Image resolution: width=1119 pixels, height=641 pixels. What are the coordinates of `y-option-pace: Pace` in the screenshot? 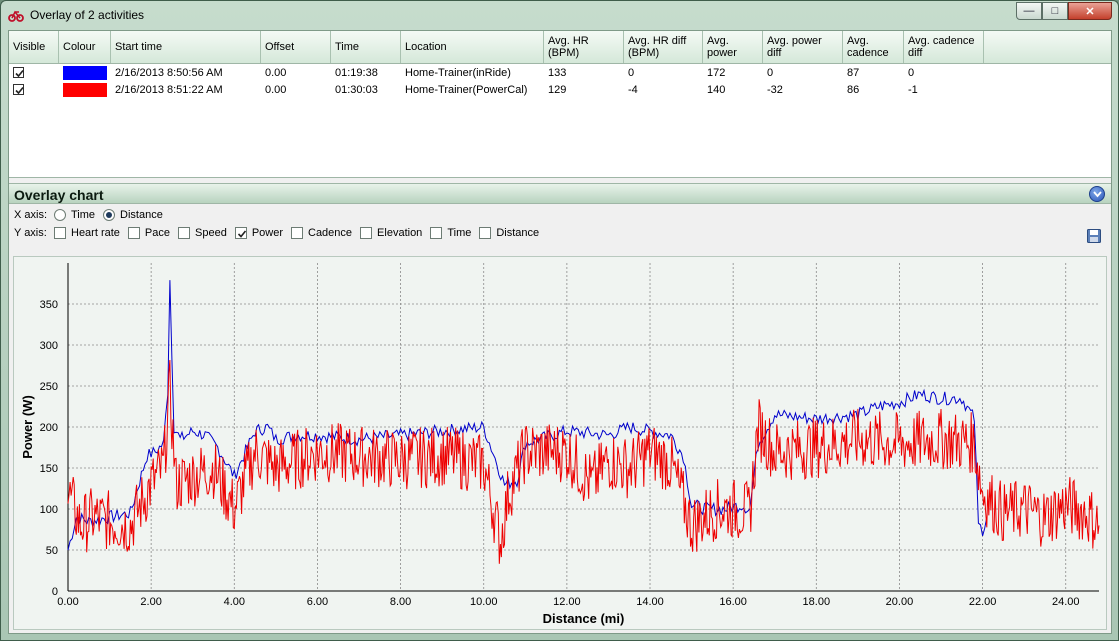 It's located at (148, 233).